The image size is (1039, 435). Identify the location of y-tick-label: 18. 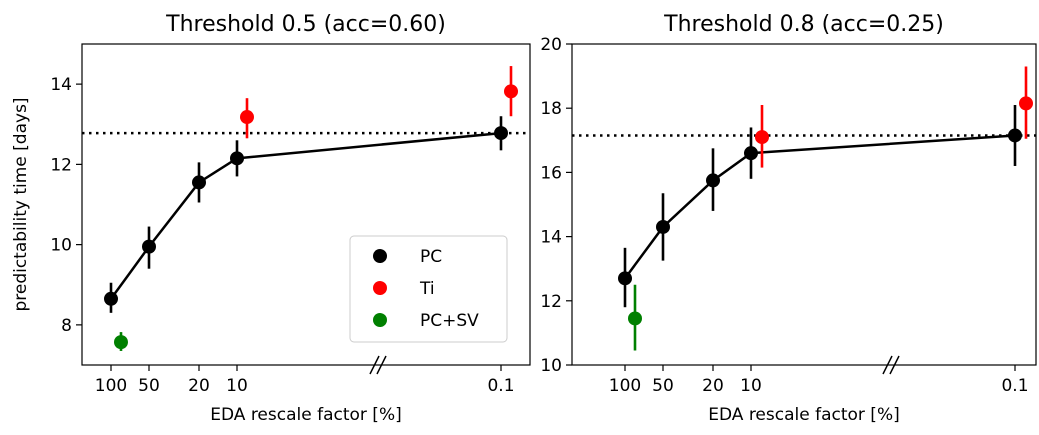
(551, 109).